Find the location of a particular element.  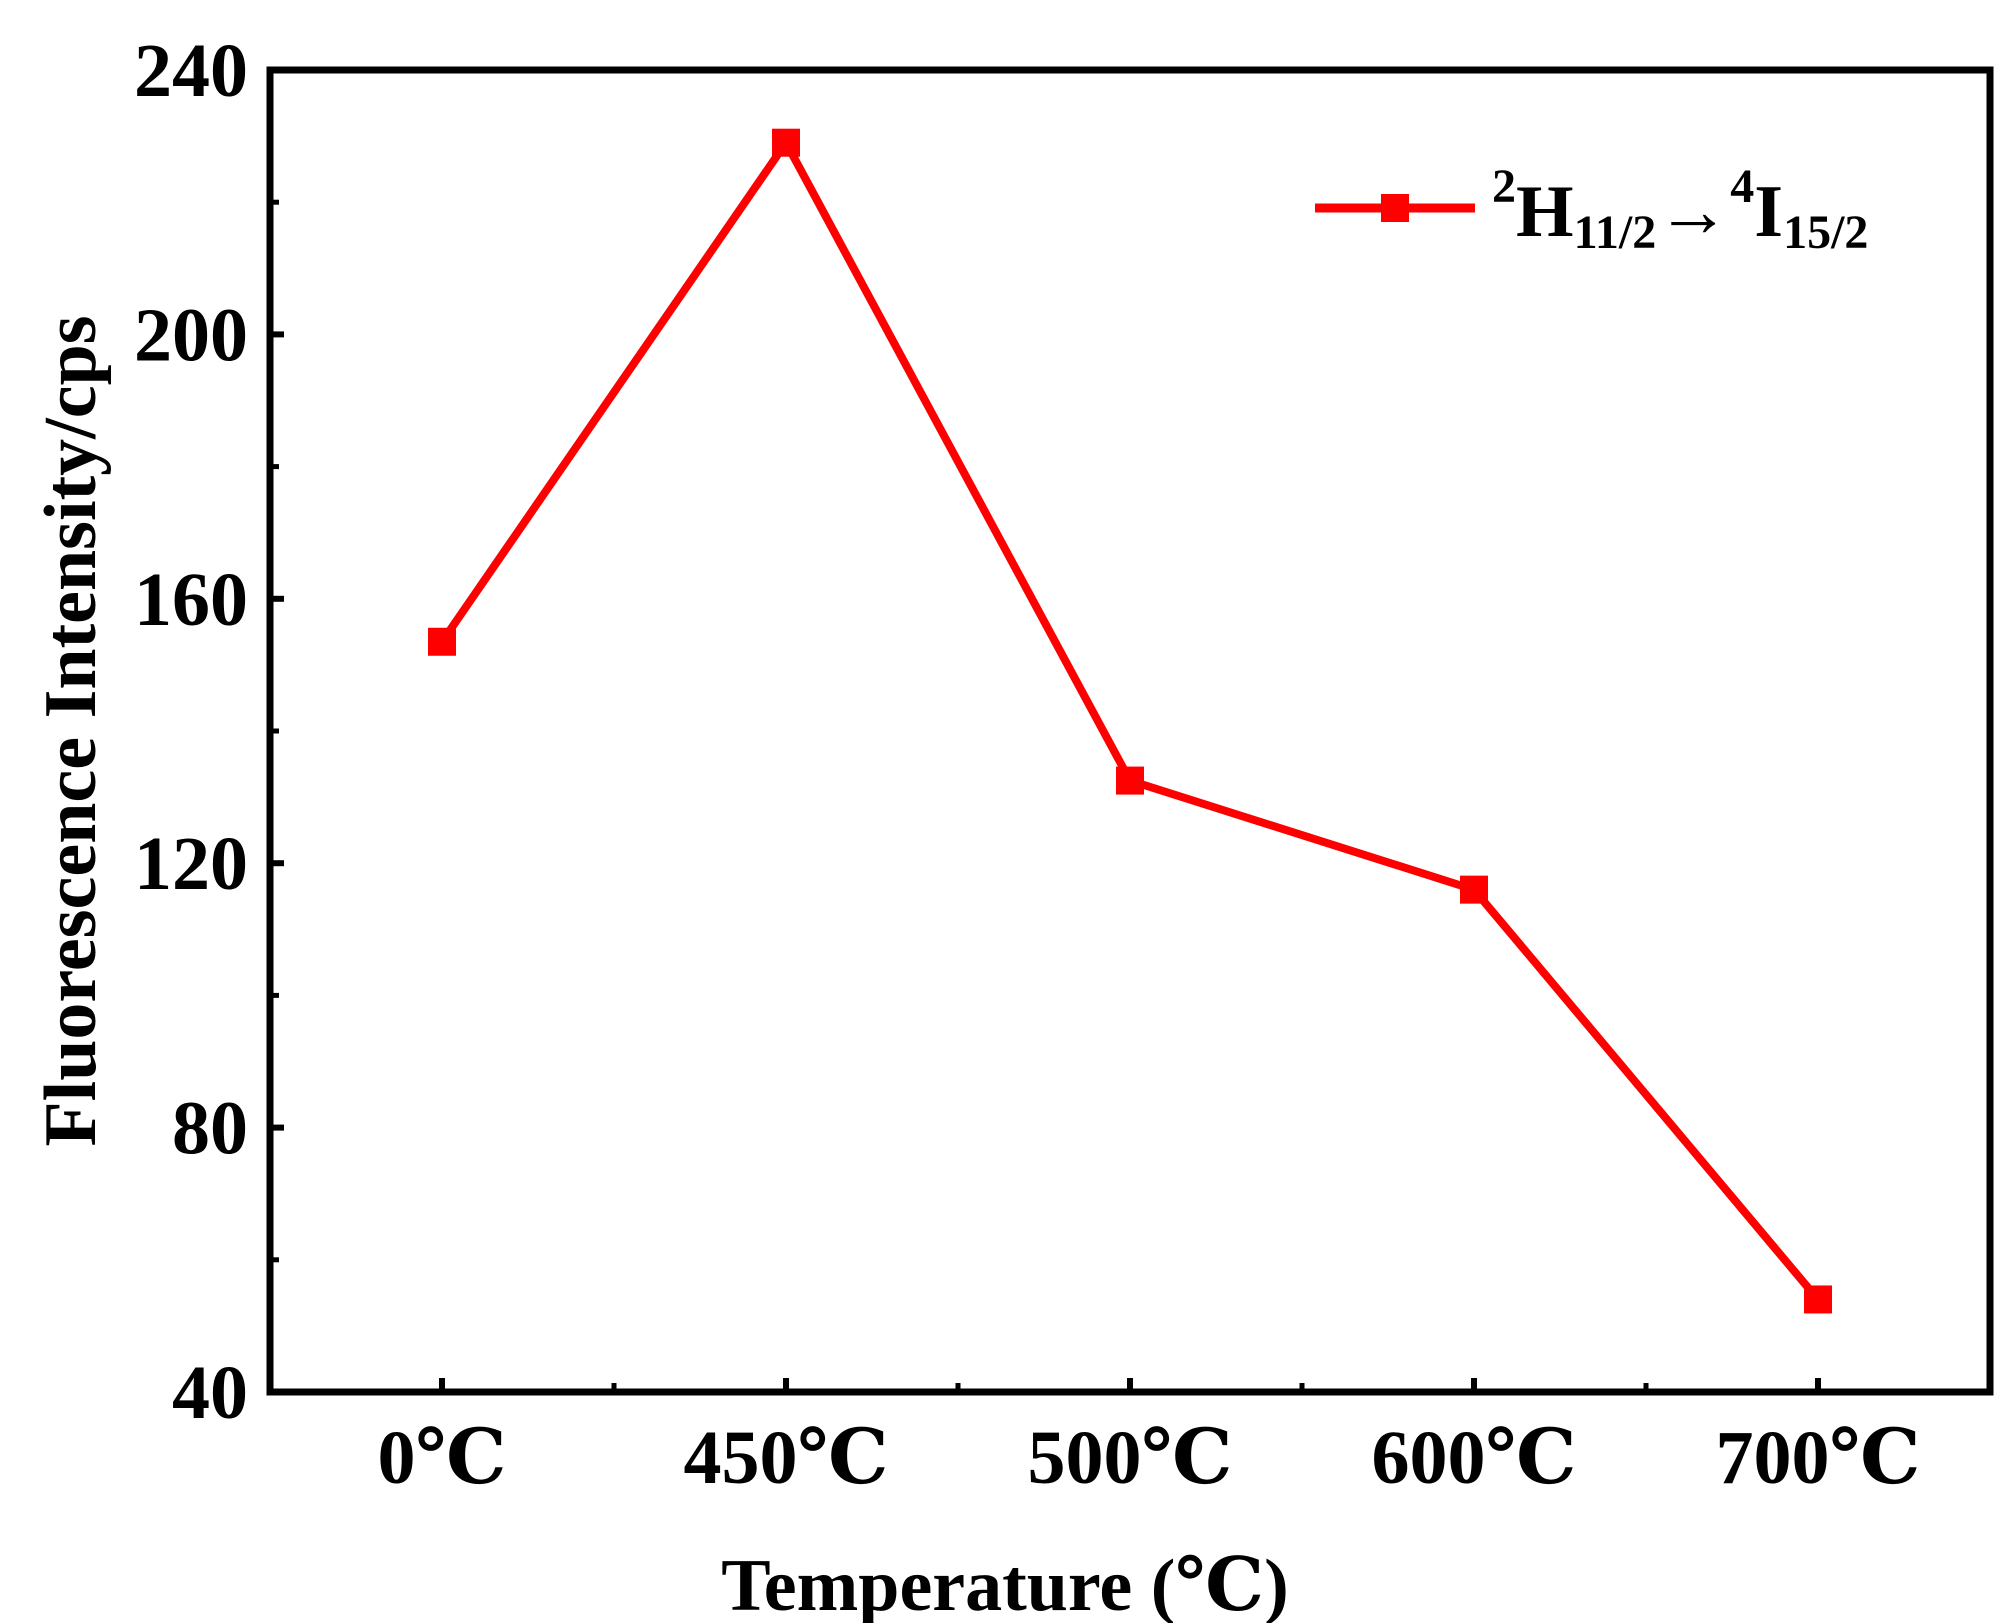

legend-marker is located at coordinates (1395, 208).